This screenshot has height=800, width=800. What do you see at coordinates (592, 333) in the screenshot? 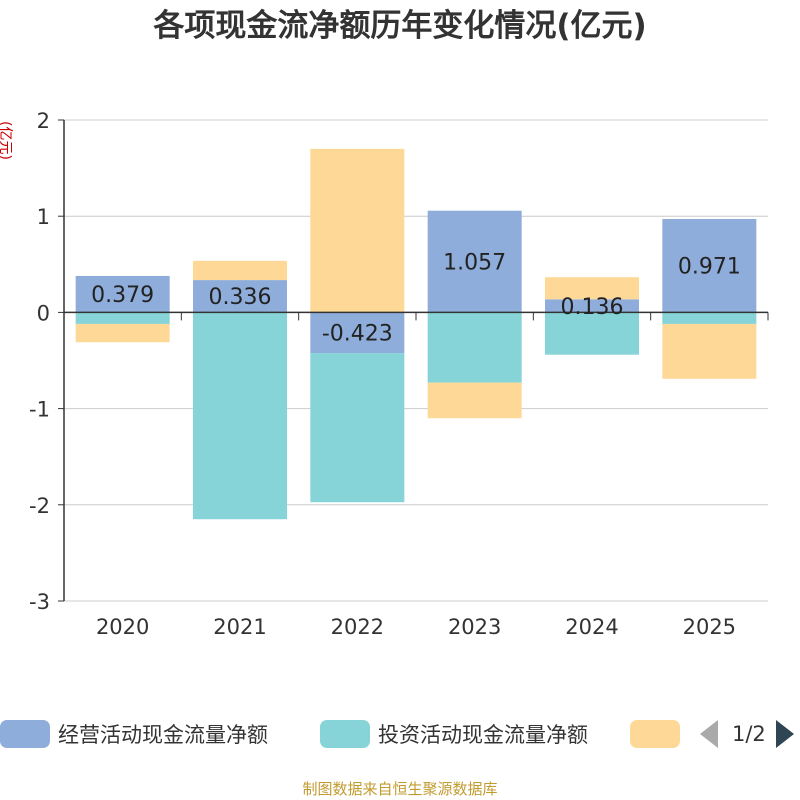
I see `bar-2024-series1` at bounding box center [592, 333].